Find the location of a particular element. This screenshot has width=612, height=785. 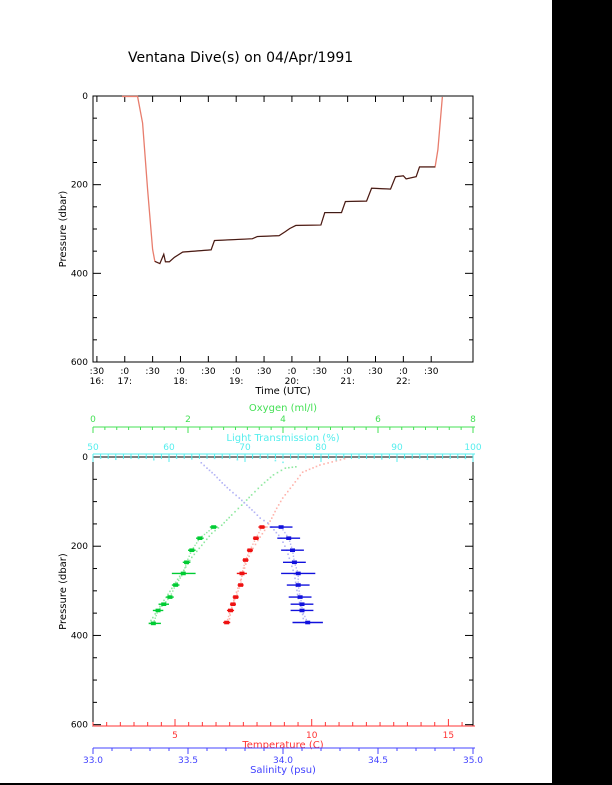

temperature-axis: 5 10 15 Temperature (C) is located at coordinates (283, 735).